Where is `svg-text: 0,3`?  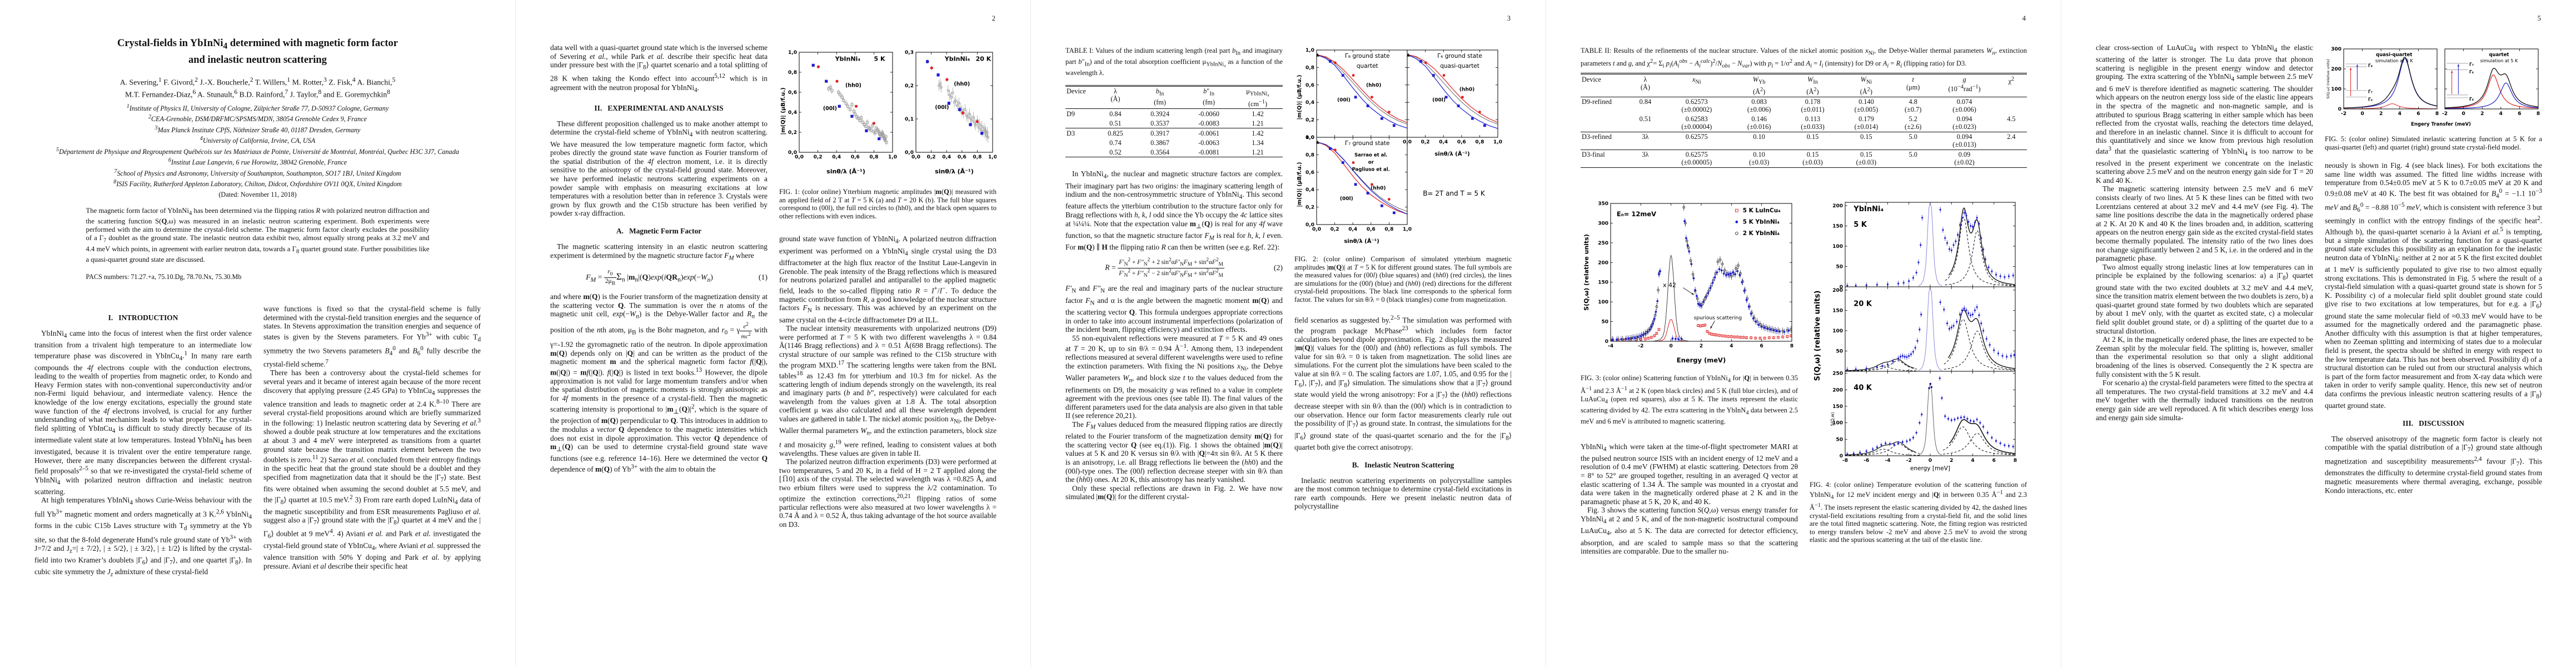
svg-text: 0,3 is located at coordinates (909, 53).